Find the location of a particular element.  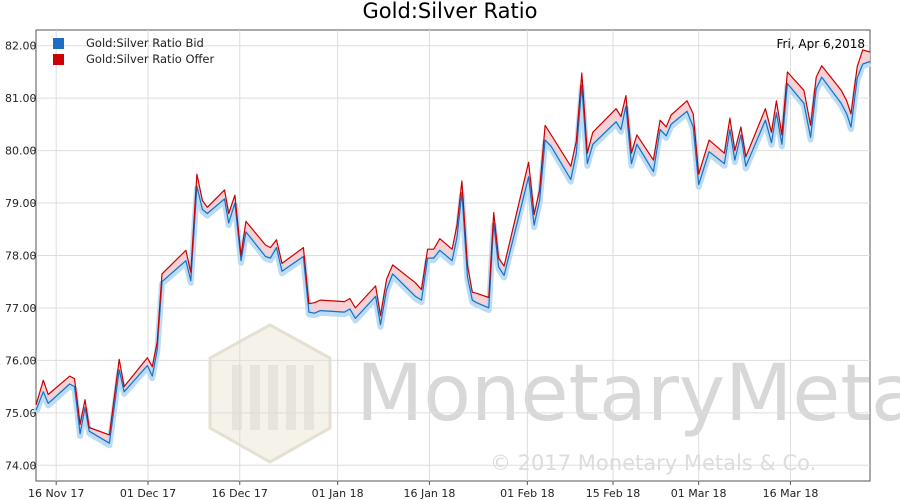

x-tick-label: 16 Jan 18 is located at coordinates (429, 493).